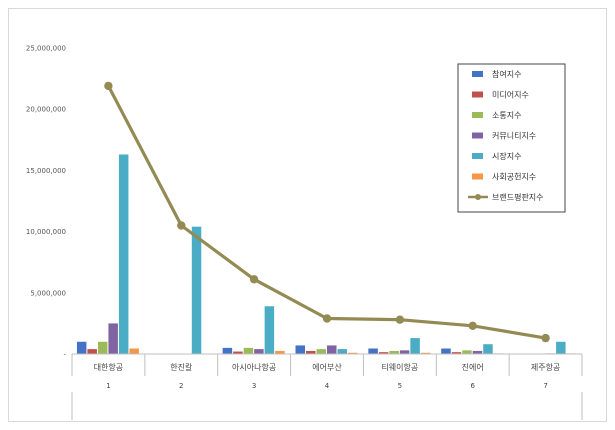 This screenshot has height=430, width=615. Describe the element at coordinates (181, 386) in the screenshot. I see `category-number: 2` at that location.